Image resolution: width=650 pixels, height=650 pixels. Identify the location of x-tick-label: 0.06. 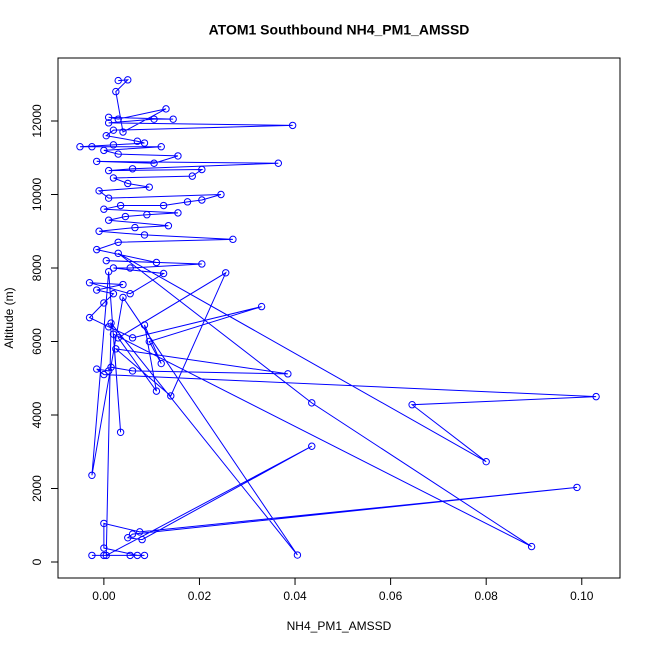
(391, 596).